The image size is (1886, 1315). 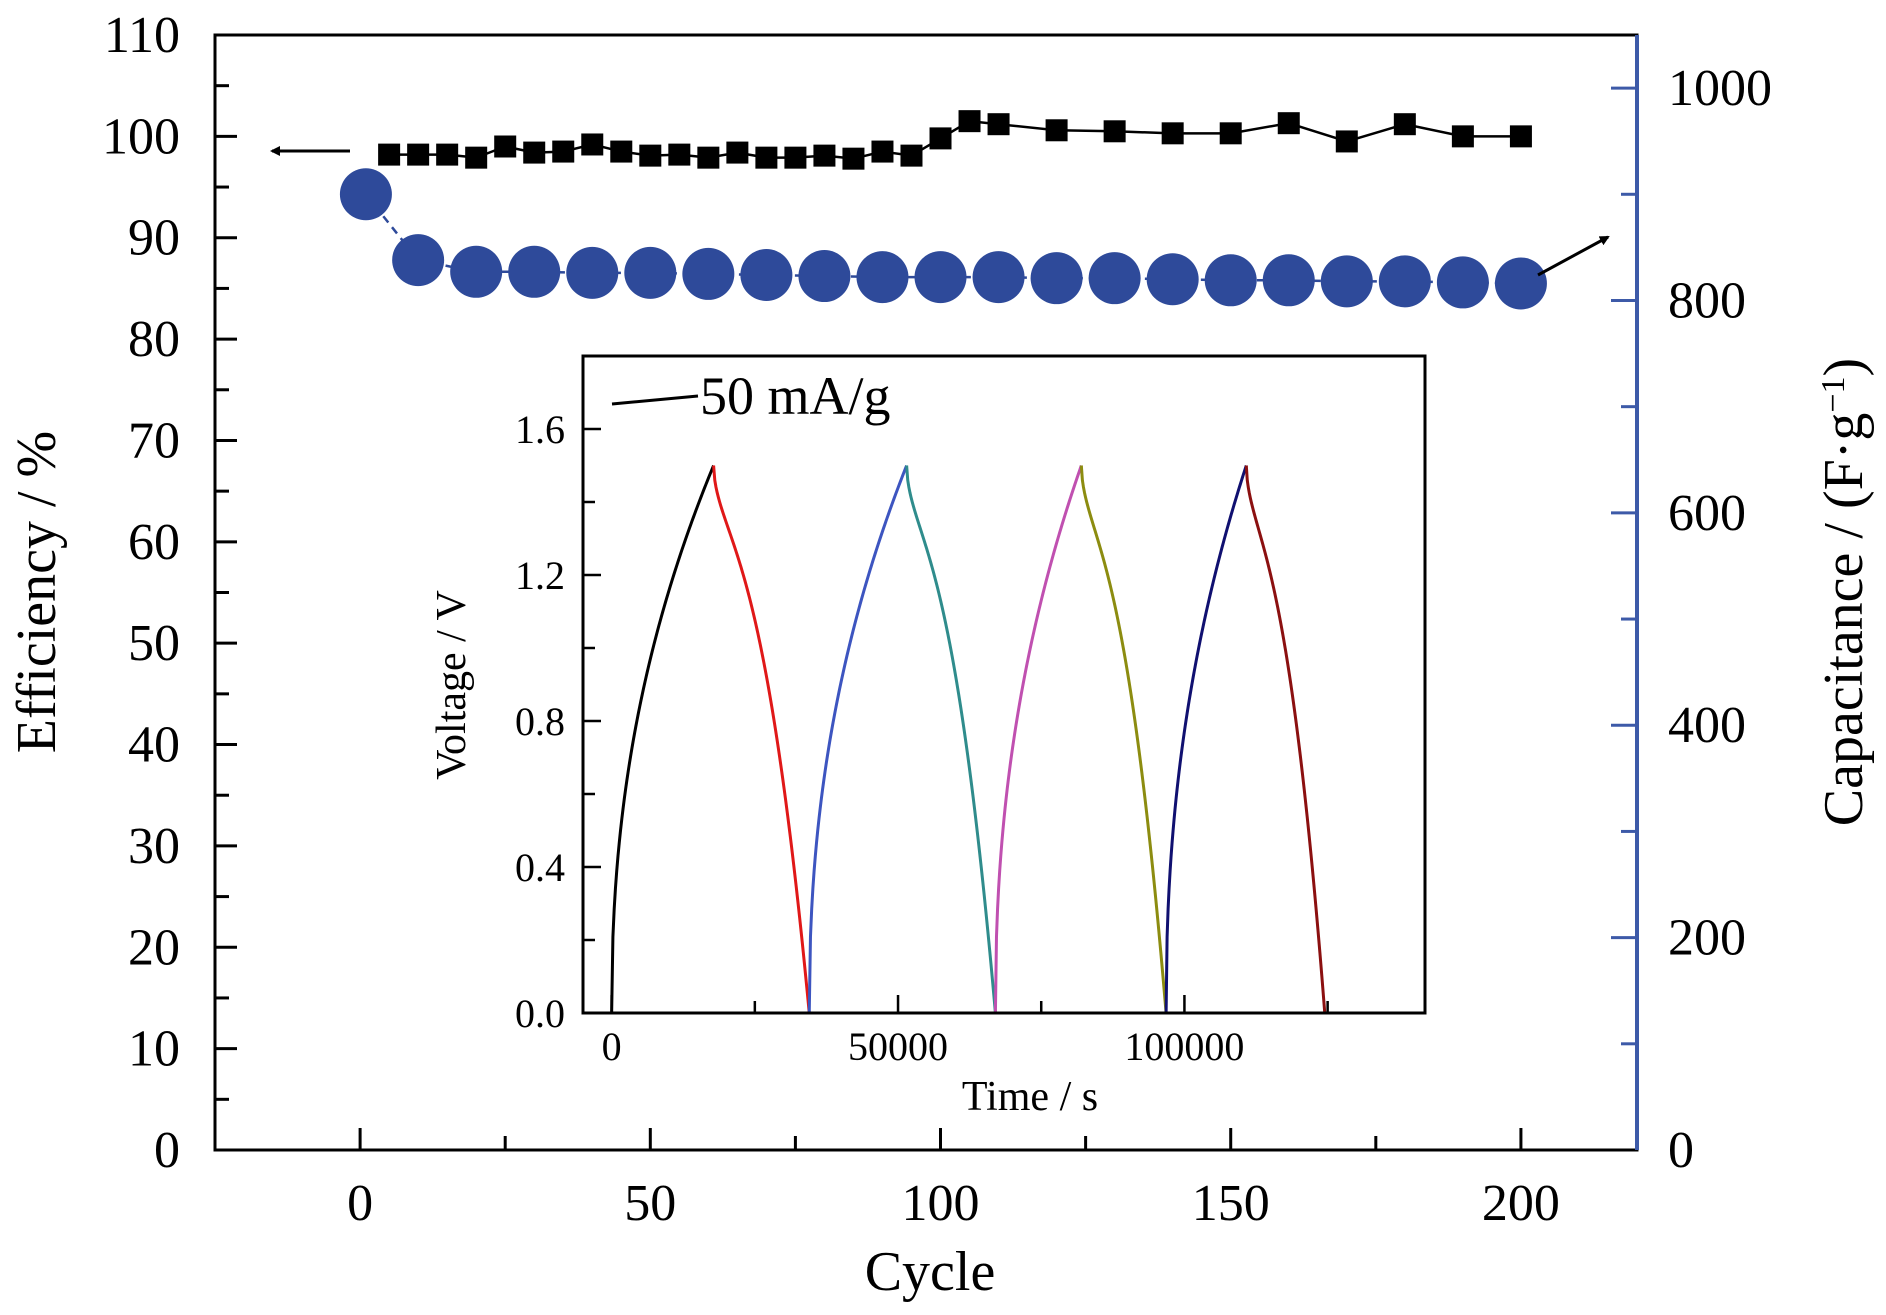 I want to click on inset-x-tick-label: 50000, so click(x=898, y=1046).